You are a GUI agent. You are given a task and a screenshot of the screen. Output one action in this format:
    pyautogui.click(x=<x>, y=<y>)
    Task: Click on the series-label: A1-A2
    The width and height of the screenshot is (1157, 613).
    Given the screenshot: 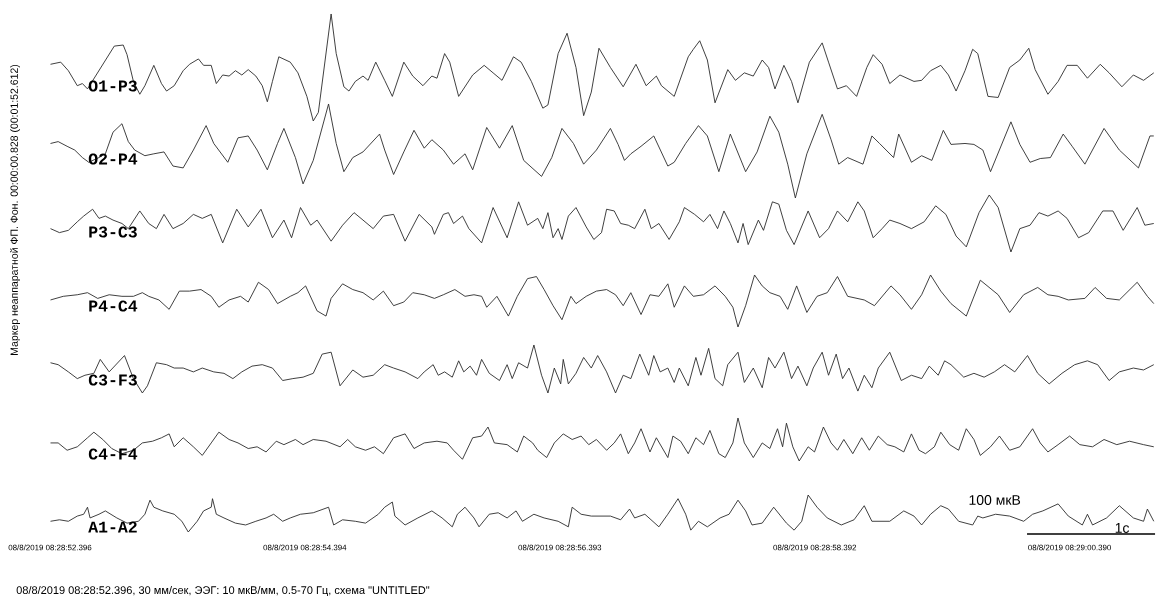 What is the action you would take?
    pyautogui.click(x=112, y=527)
    